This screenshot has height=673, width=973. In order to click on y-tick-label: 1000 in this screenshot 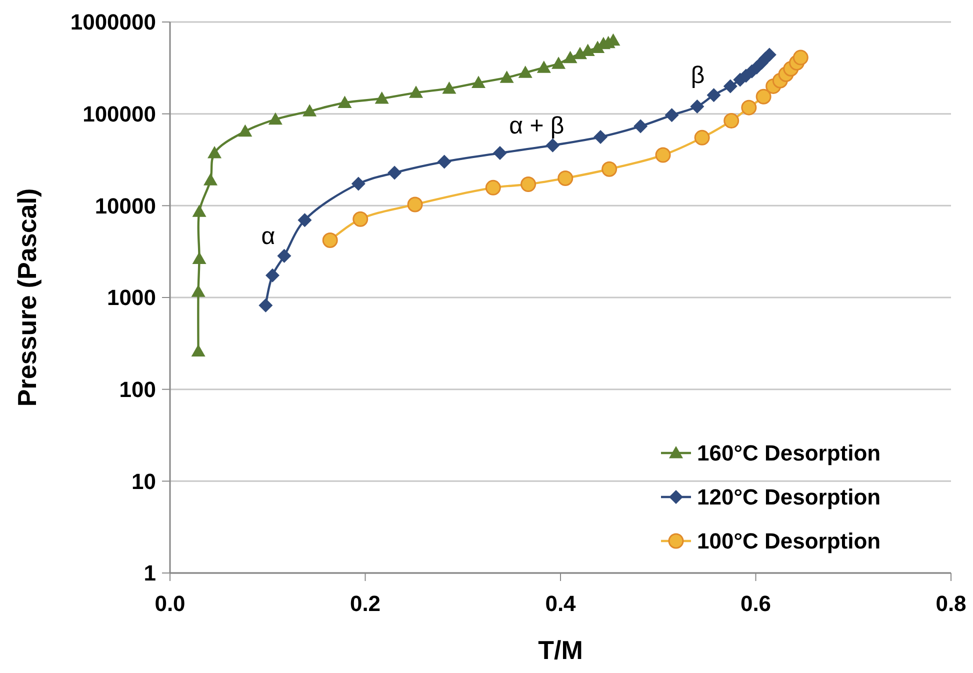, I will do `click(131, 297)`.